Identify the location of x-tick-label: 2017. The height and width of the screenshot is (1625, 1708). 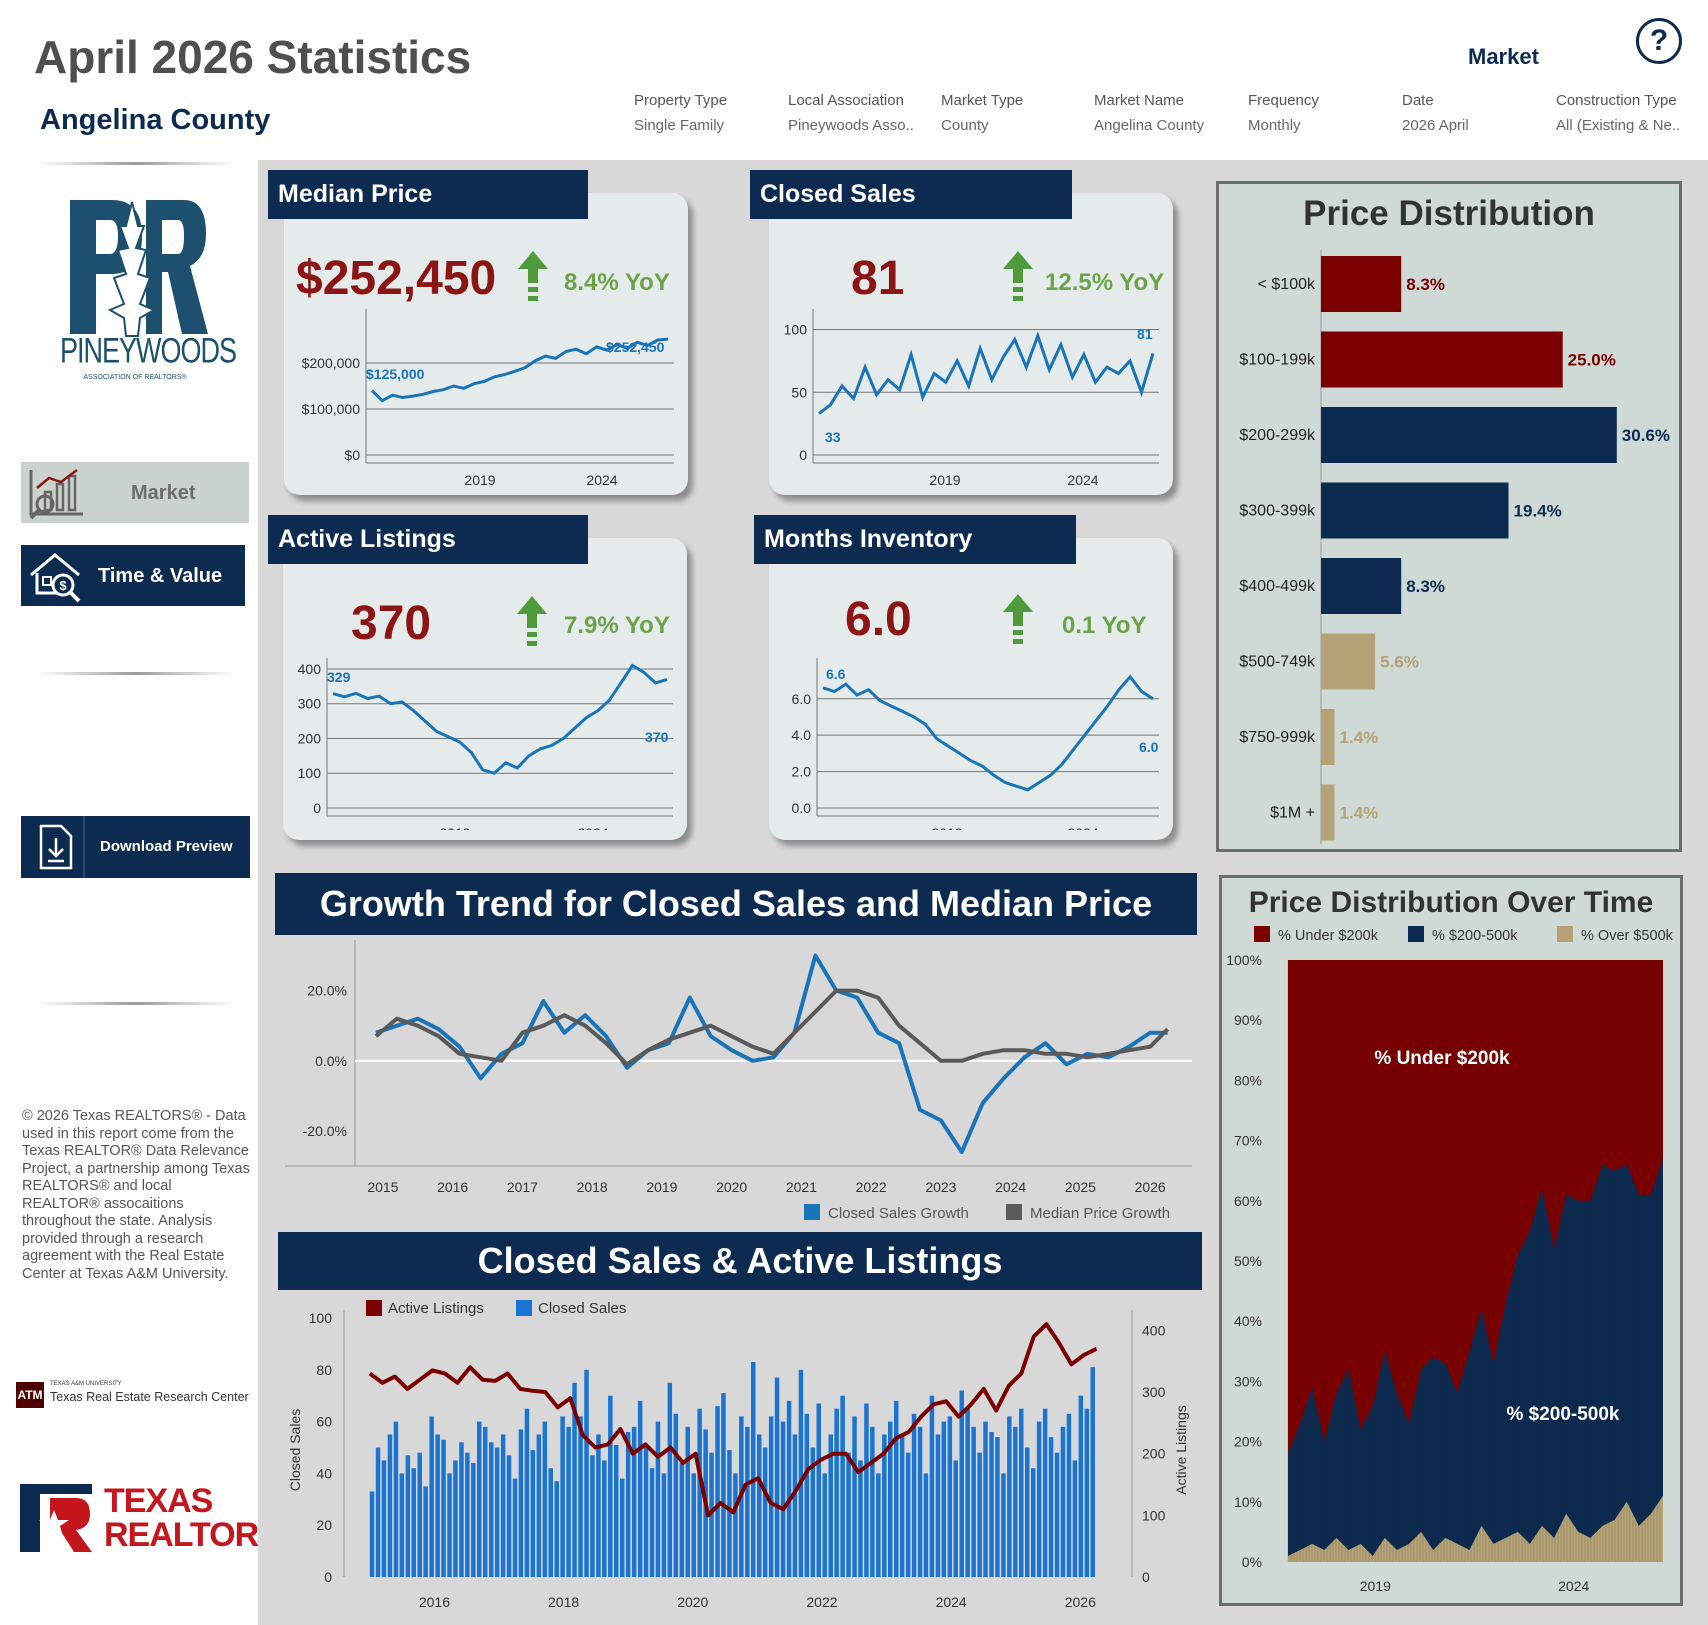
(522, 1187).